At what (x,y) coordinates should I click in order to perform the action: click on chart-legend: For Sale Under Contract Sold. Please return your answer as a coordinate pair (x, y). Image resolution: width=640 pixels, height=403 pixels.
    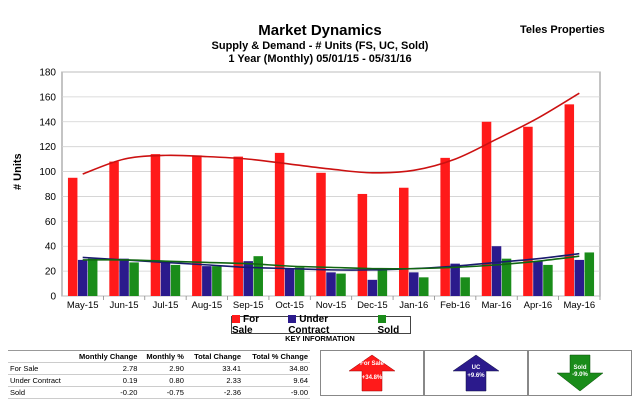
    Looking at the image, I should click on (321, 325).